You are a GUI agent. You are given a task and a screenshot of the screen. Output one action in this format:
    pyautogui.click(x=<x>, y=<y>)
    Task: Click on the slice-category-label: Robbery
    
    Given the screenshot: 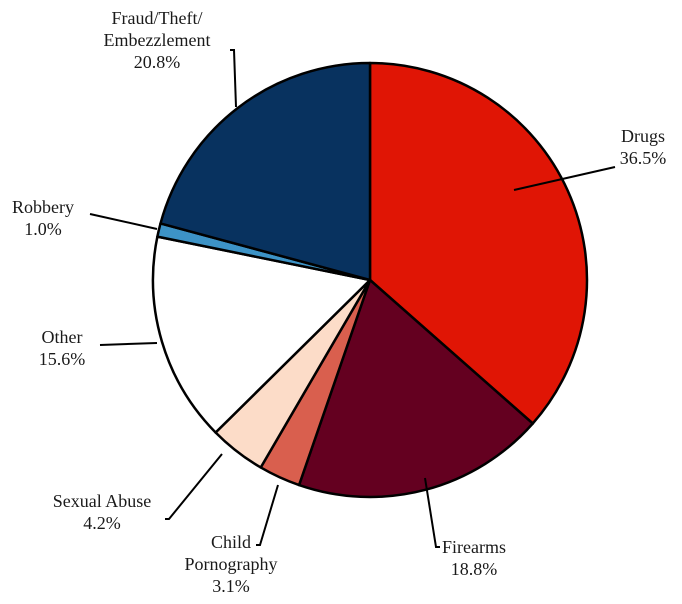 What is the action you would take?
    pyautogui.click(x=43, y=207)
    